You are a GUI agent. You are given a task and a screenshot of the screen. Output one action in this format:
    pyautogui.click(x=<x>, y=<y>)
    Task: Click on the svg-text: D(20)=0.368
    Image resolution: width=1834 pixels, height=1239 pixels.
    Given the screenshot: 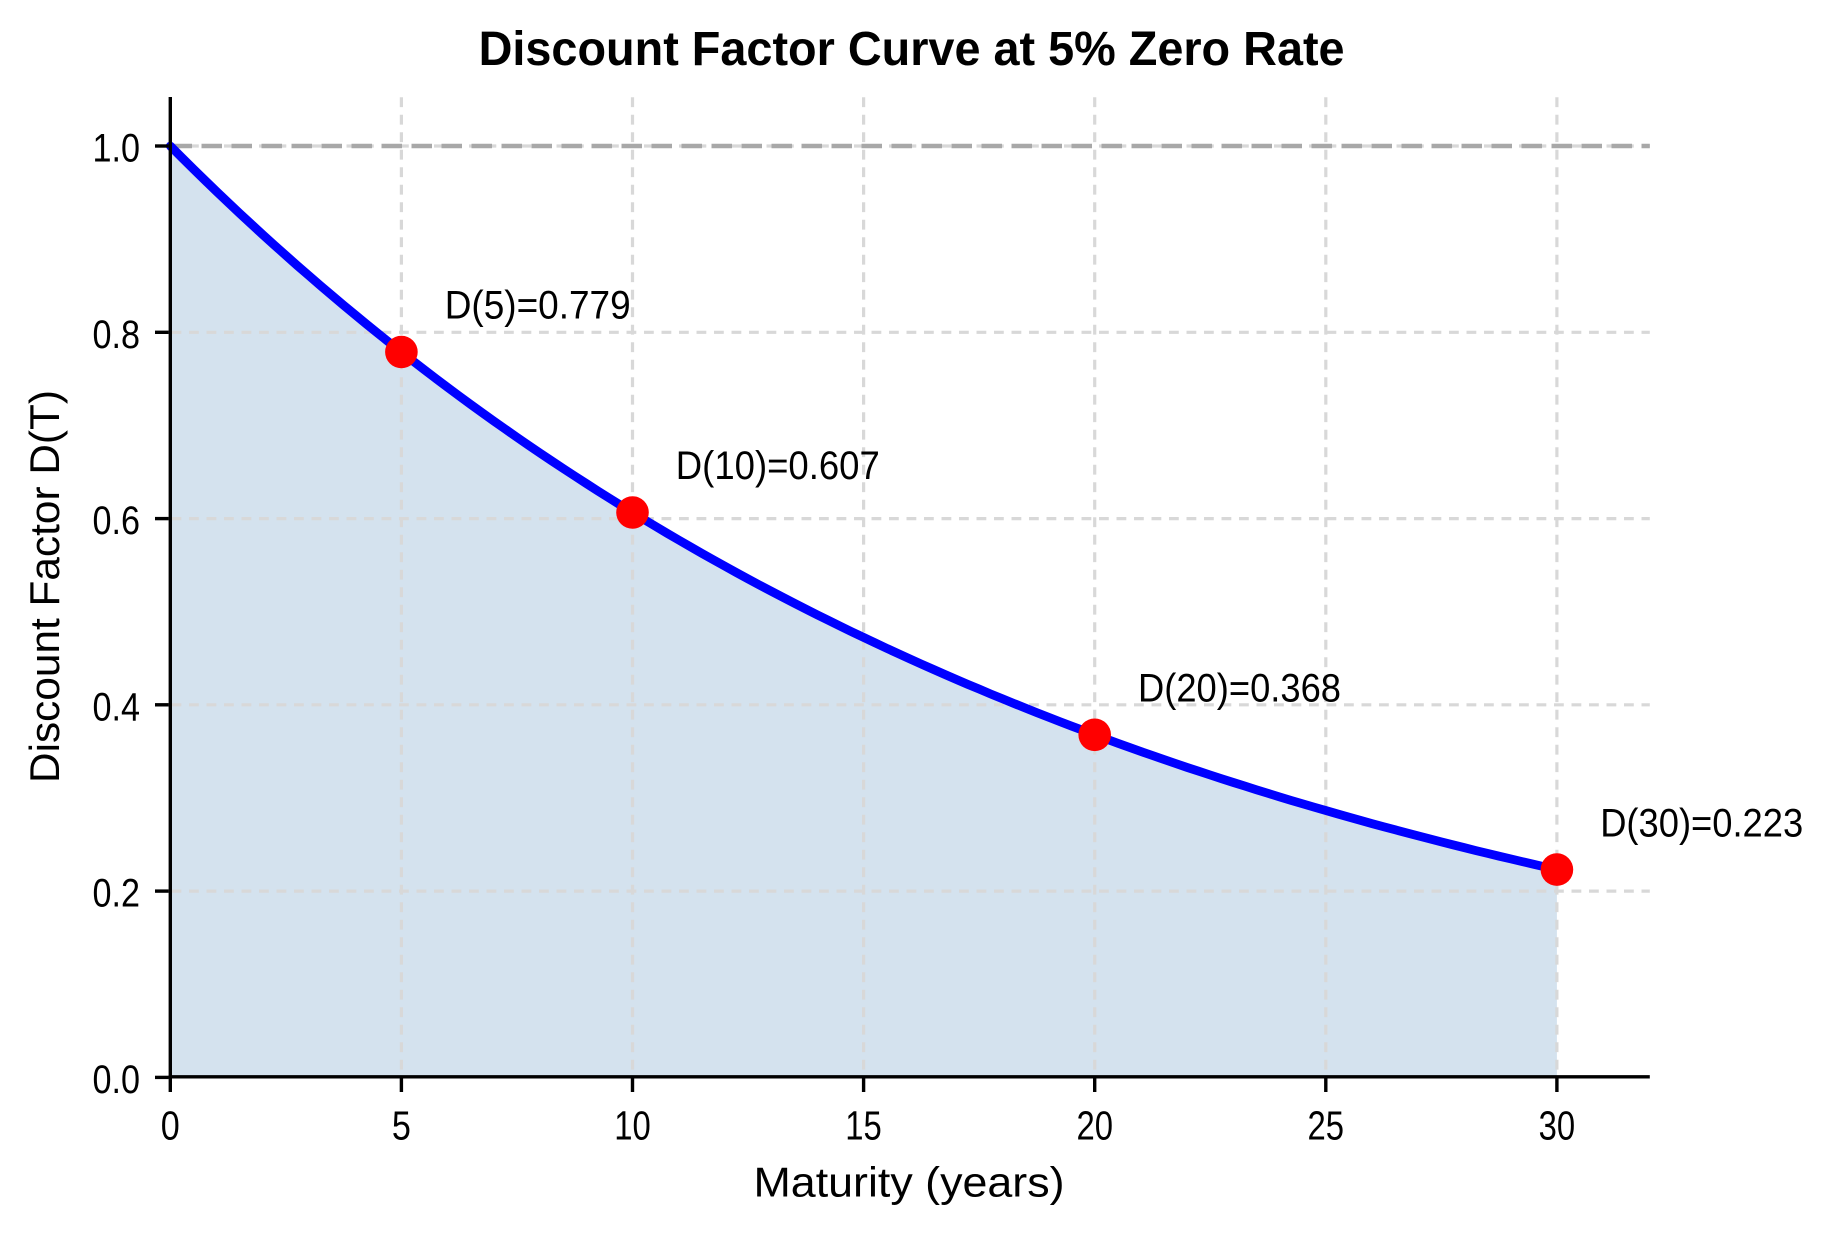 What is the action you would take?
    pyautogui.click(x=1239, y=689)
    